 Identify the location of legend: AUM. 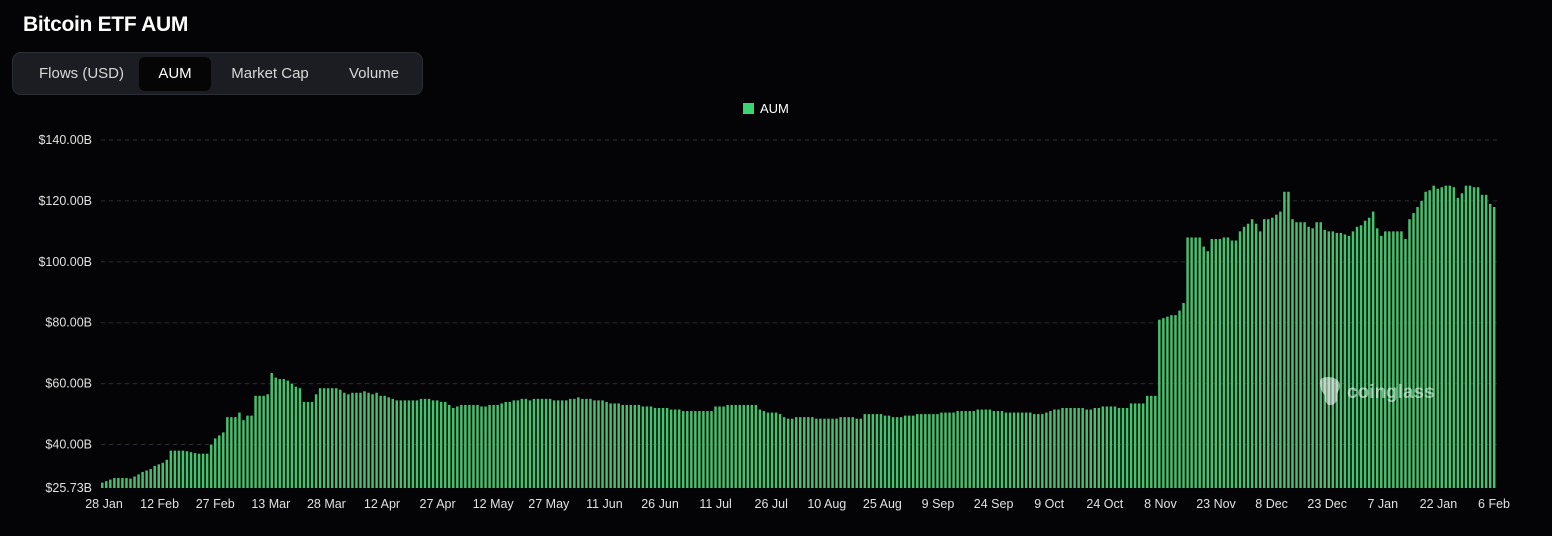
(766, 108).